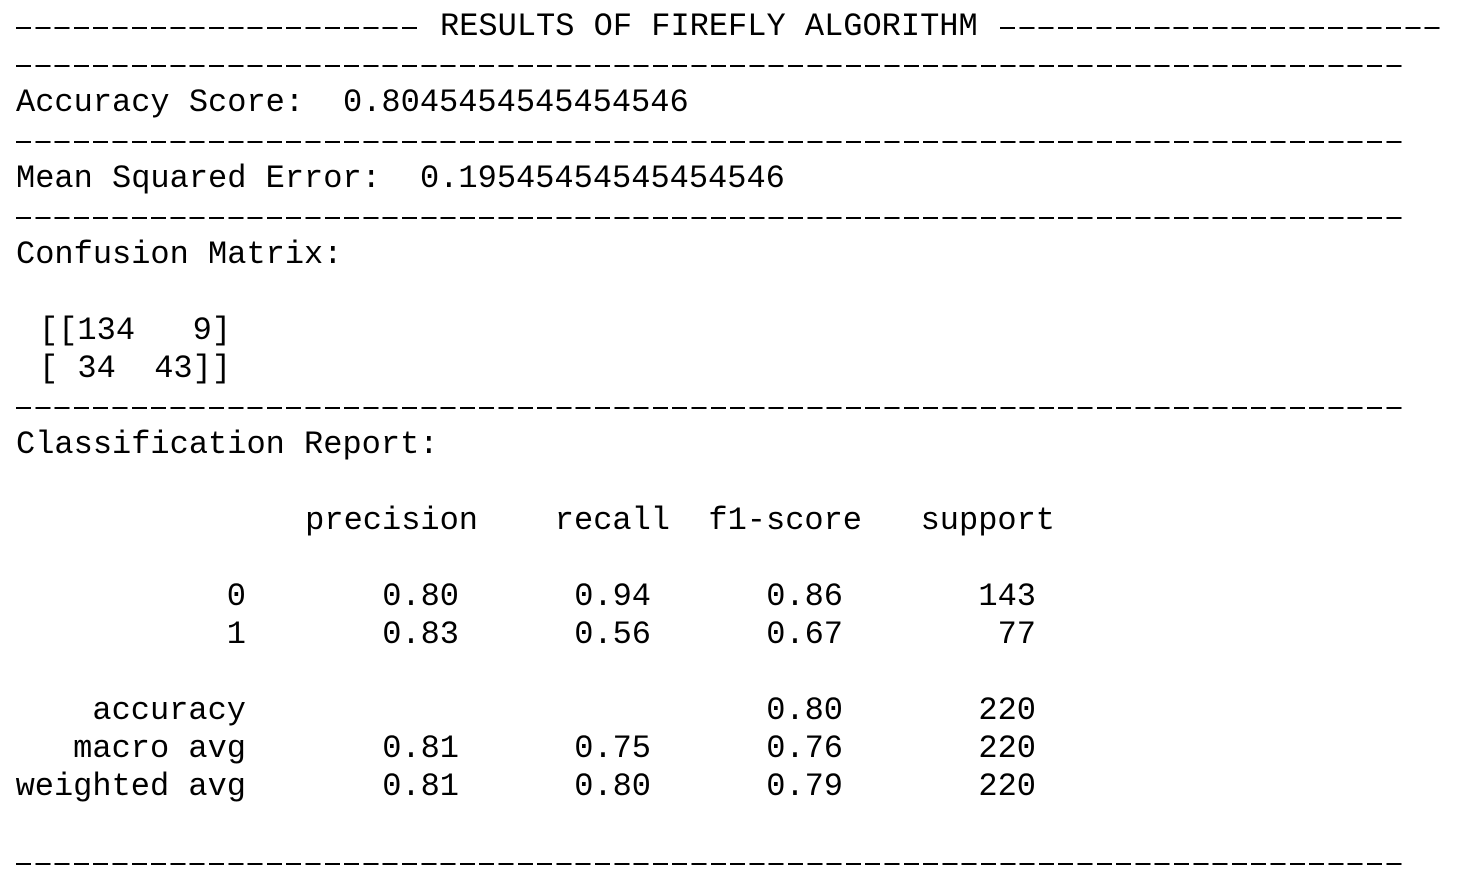 The height and width of the screenshot is (890, 1464). I want to click on report-value: 0.94, so click(612, 596).